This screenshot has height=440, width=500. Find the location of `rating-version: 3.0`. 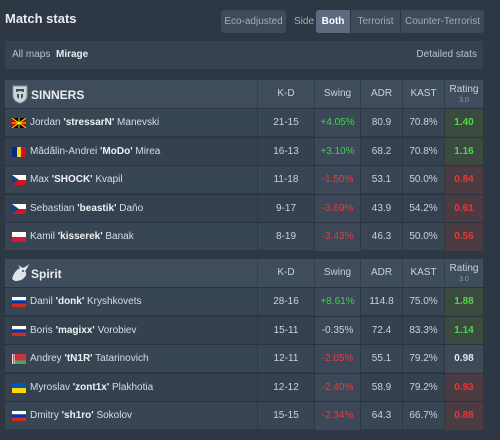

rating-version: 3.0 is located at coordinates (464, 100).